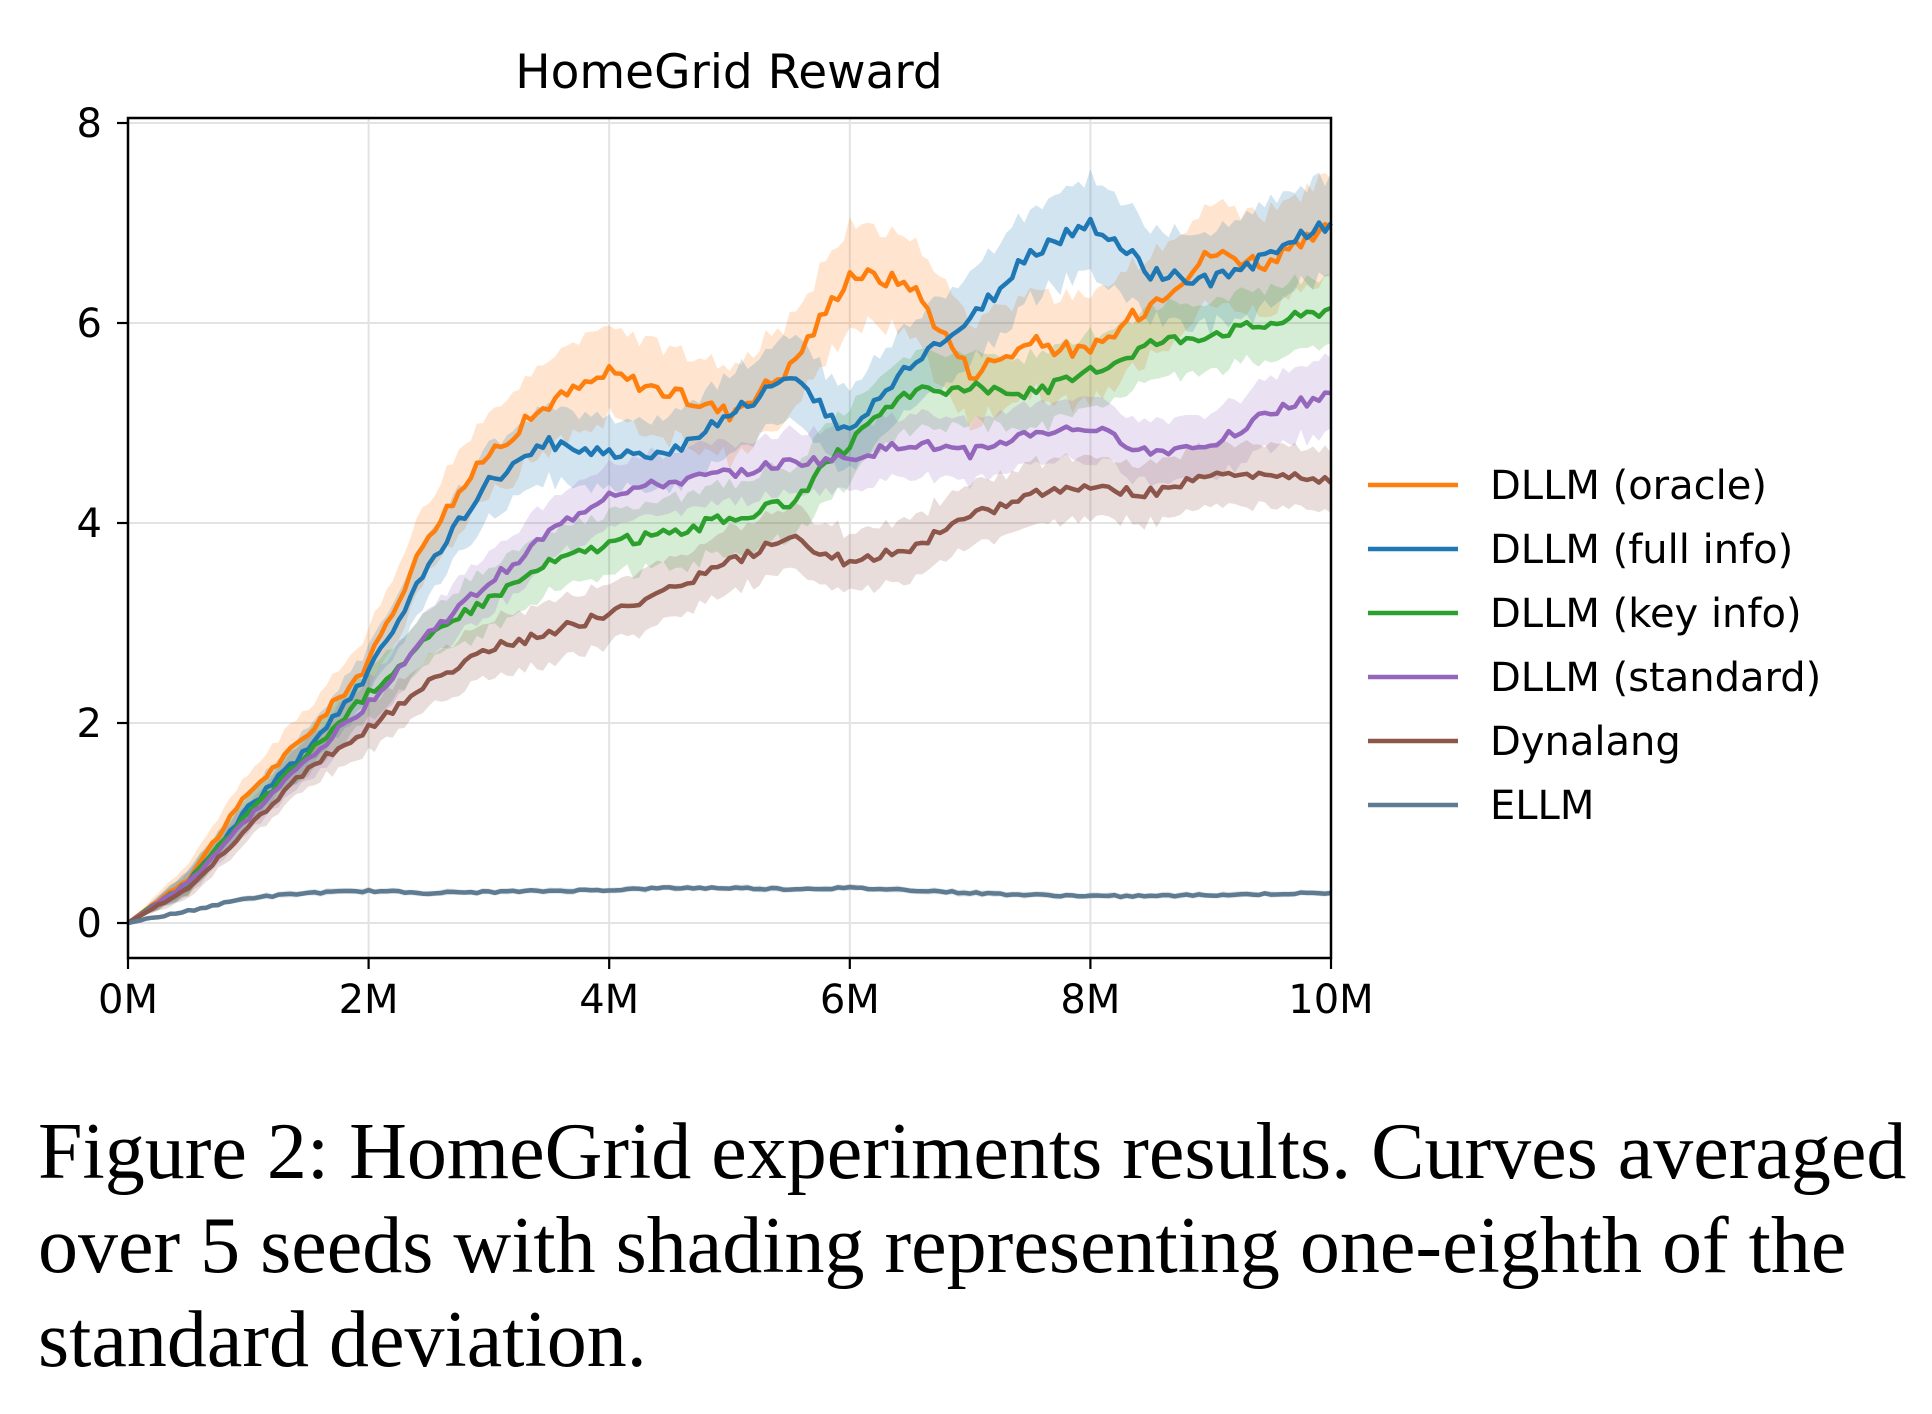 This screenshot has width=1932, height=1414. What do you see at coordinates (1655, 678) in the screenshot?
I see `legend-label: DLLM (standard)` at bounding box center [1655, 678].